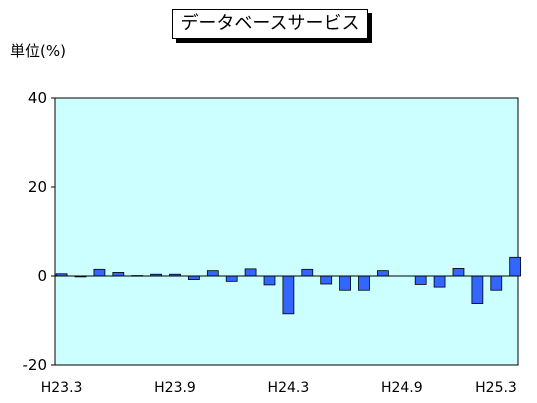 This screenshot has width=537, height=403. Describe the element at coordinates (496, 388) in the screenshot. I see `x-tick-label: H25.3` at that location.